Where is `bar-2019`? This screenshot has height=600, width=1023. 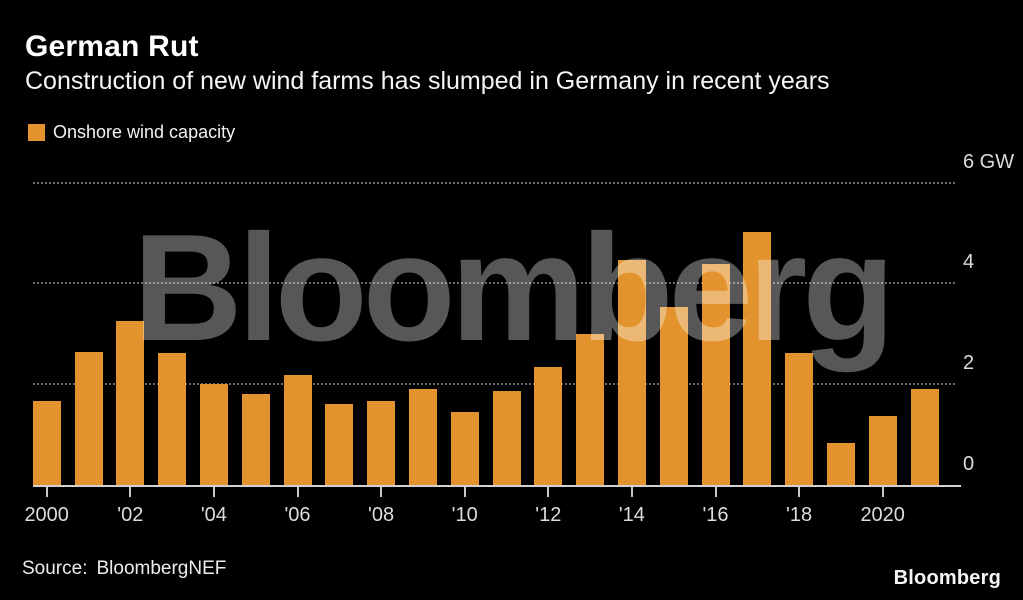
bar-2019 is located at coordinates (840, 463).